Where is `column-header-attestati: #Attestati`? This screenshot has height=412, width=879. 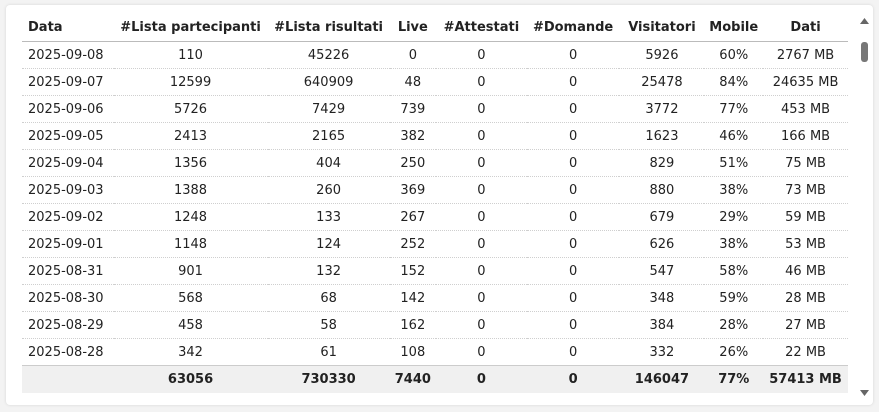 column-header-attestati: #Attestati is located at coordinates (481, 27).